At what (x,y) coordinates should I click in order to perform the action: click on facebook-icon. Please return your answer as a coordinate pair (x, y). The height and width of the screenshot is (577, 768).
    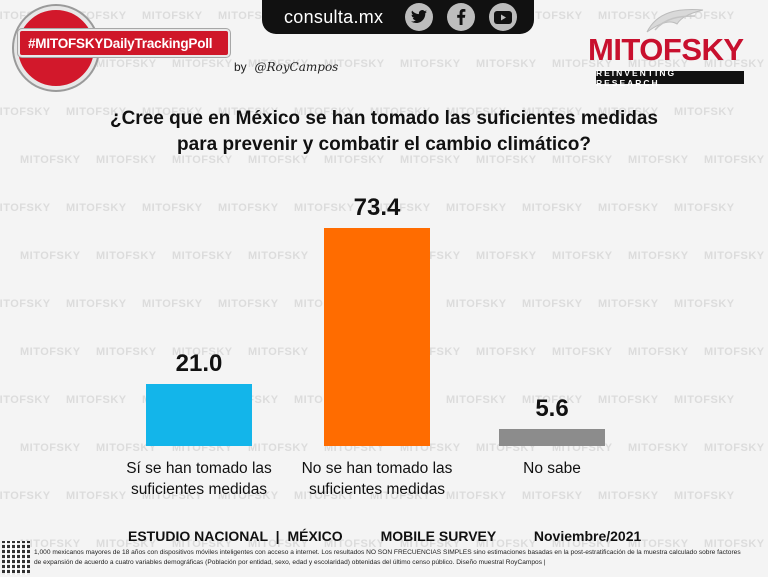
    Looking at the image, I should click on (461, 17).